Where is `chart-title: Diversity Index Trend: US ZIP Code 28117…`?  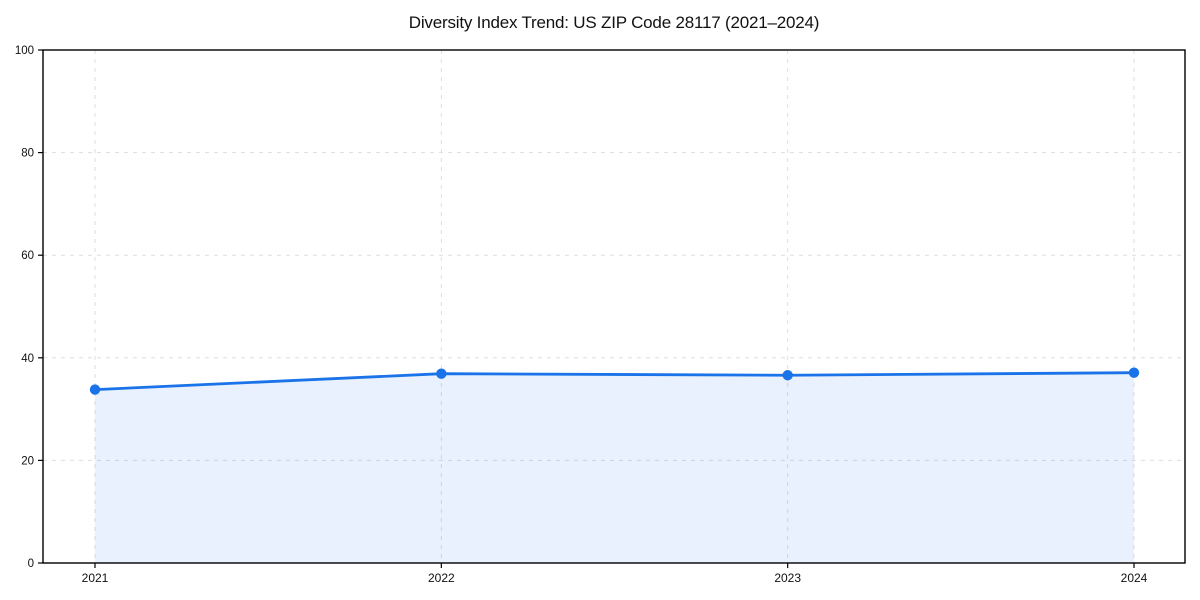
chart-title: Diversity Index Trend: US ZIP Code 28117… is located at coordinates (614, 22).